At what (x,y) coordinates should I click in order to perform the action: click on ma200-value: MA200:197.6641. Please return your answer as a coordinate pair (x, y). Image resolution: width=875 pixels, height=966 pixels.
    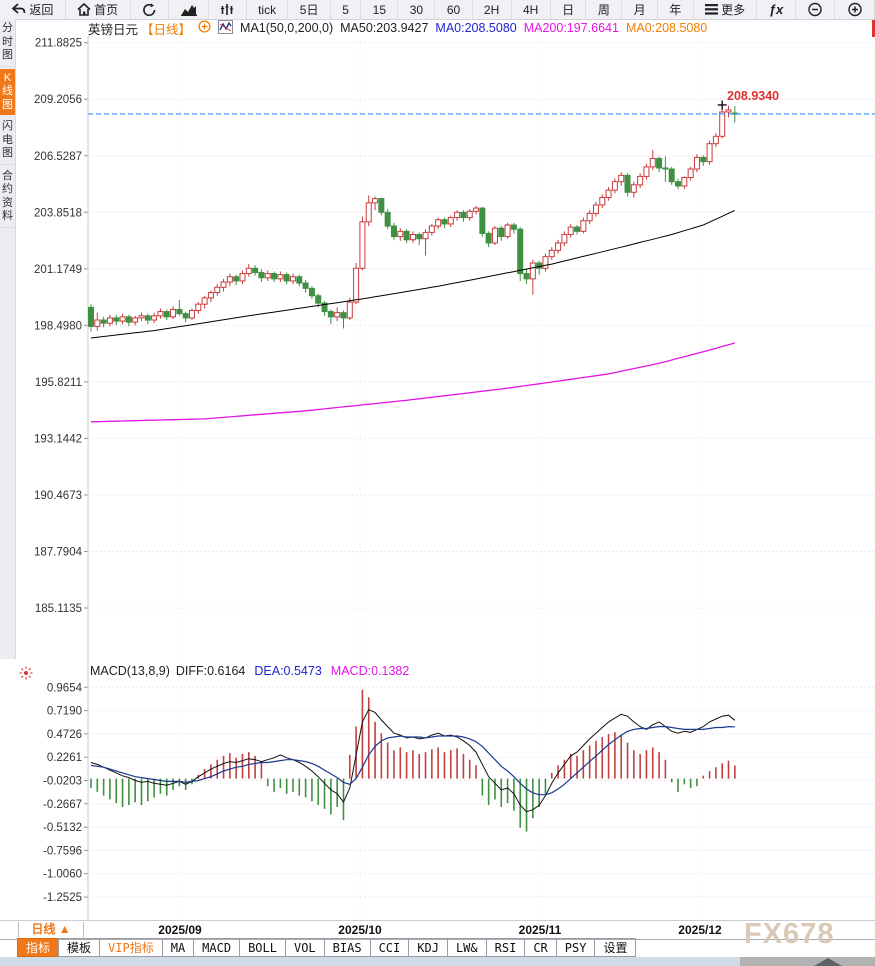
    Looking at the image, I should click on (571, 28).